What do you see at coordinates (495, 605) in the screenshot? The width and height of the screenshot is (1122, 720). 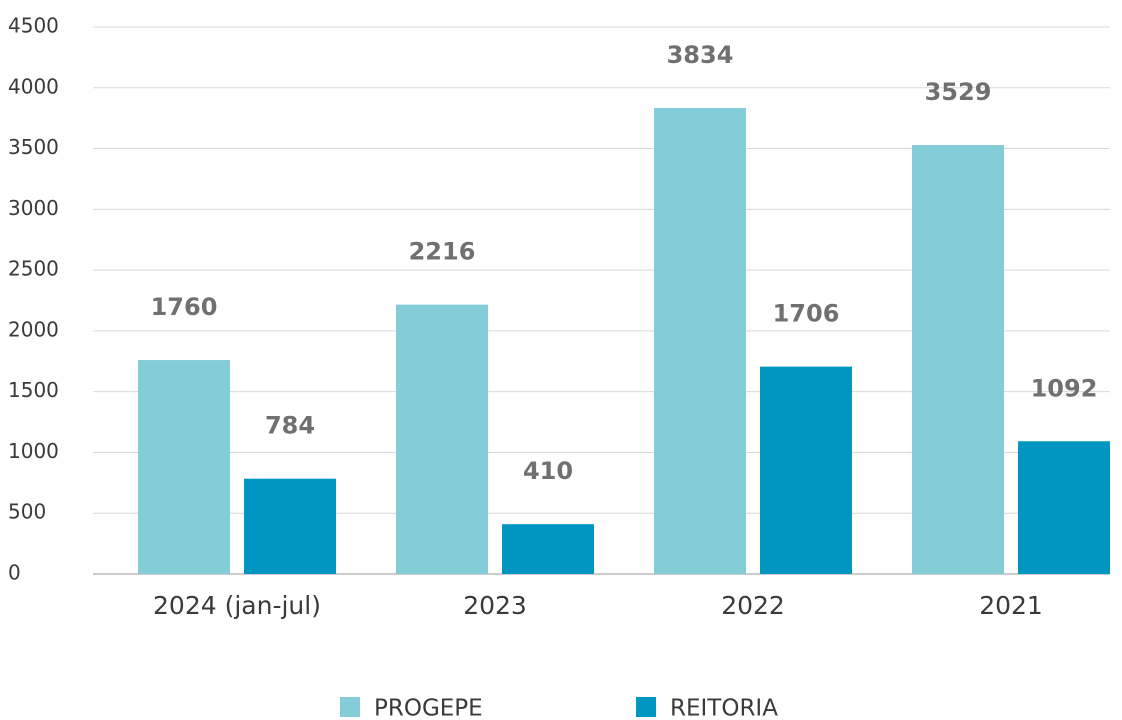 I see `x-tick-label: 2023` at bounding box center [495, 605].